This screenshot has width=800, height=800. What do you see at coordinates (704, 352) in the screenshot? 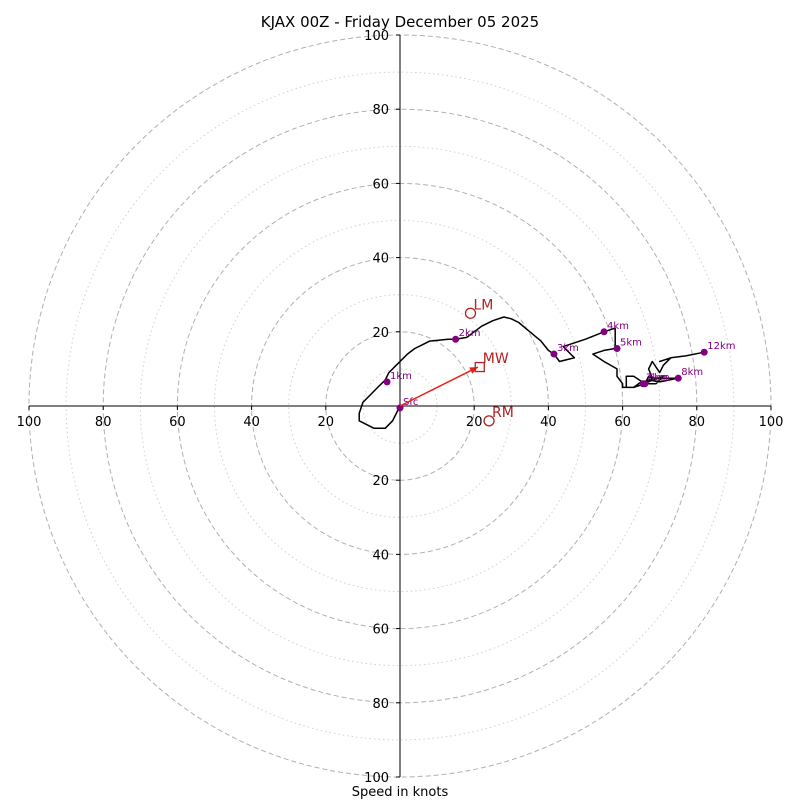
I see `height-marker-12km` at bounding box center [704, 352].